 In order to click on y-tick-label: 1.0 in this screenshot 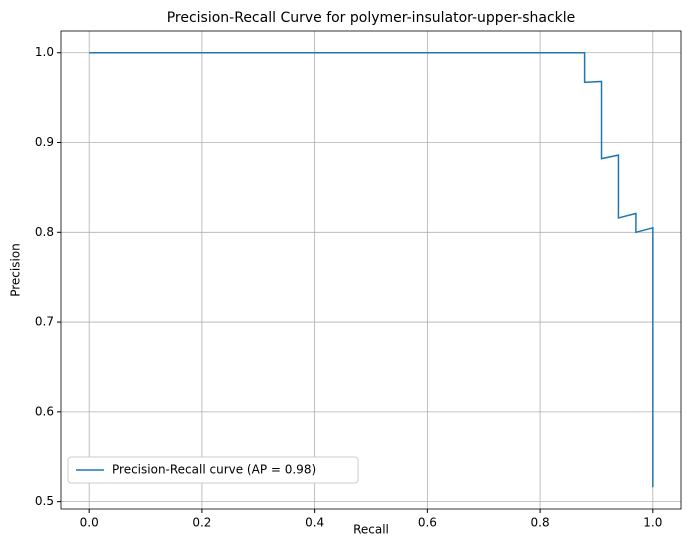, I will do `click(44, 52)`.